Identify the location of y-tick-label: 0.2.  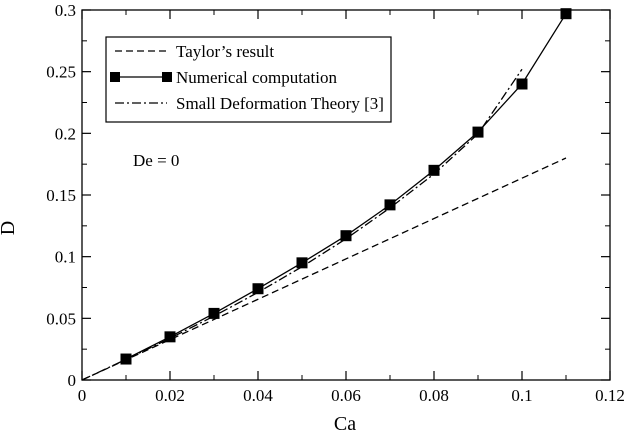
(65, 133).